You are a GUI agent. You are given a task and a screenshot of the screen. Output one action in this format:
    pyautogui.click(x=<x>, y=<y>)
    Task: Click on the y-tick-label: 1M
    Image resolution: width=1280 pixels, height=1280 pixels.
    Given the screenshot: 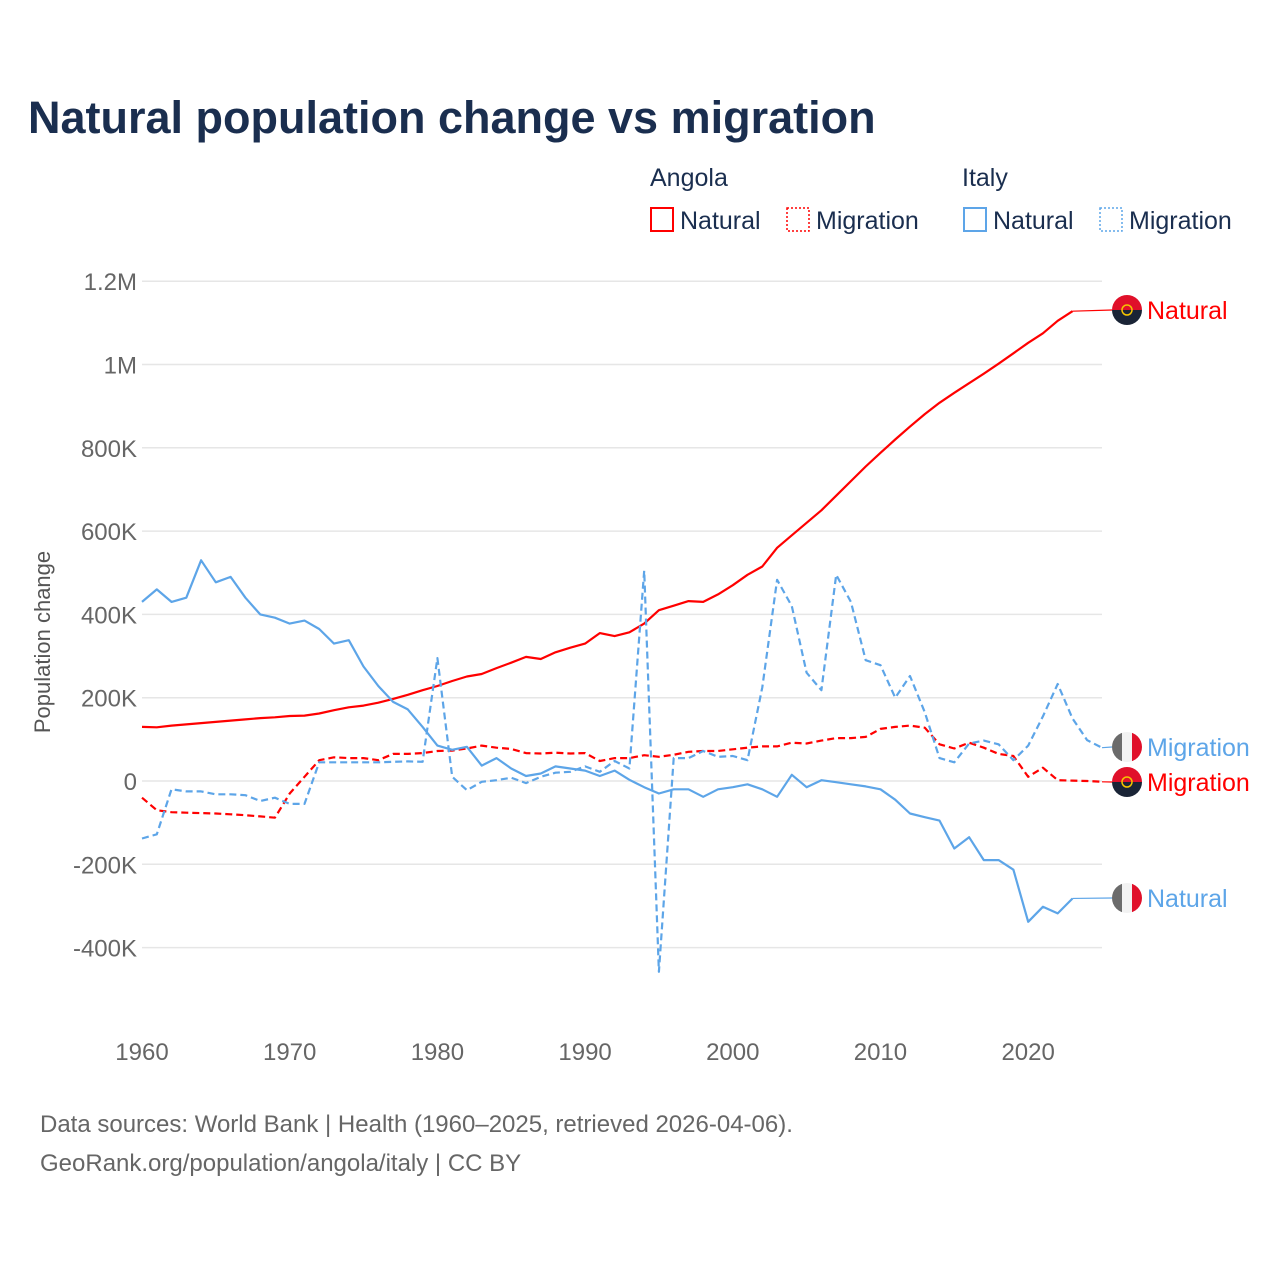 What is the action you would take?
    pyautogui.click(x=120, y=366)
    